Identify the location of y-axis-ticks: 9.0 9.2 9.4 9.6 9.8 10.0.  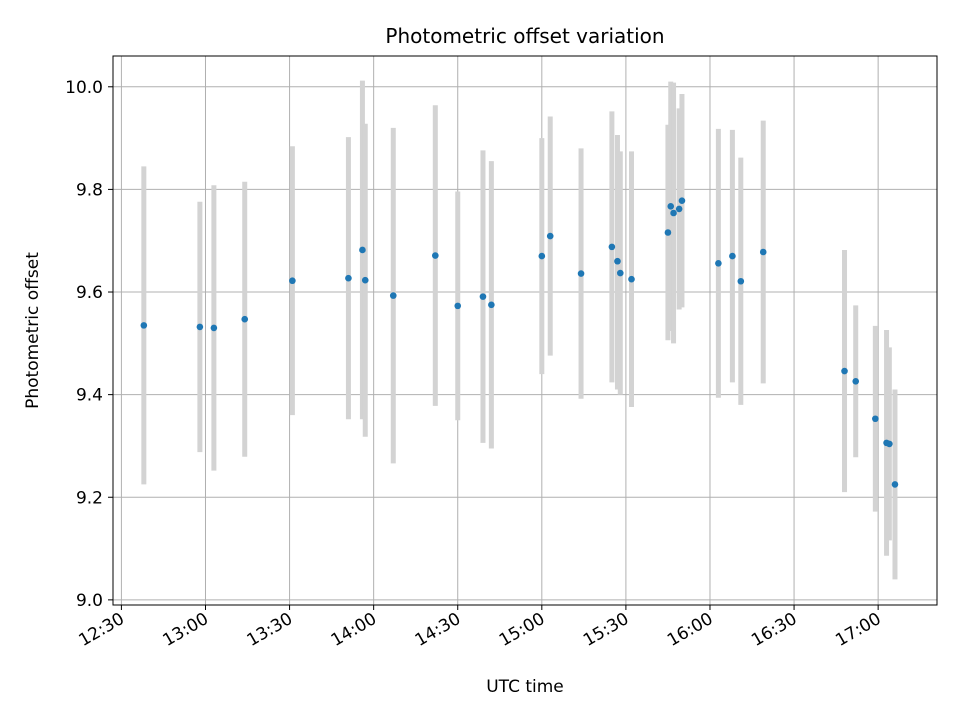
(89, 344).